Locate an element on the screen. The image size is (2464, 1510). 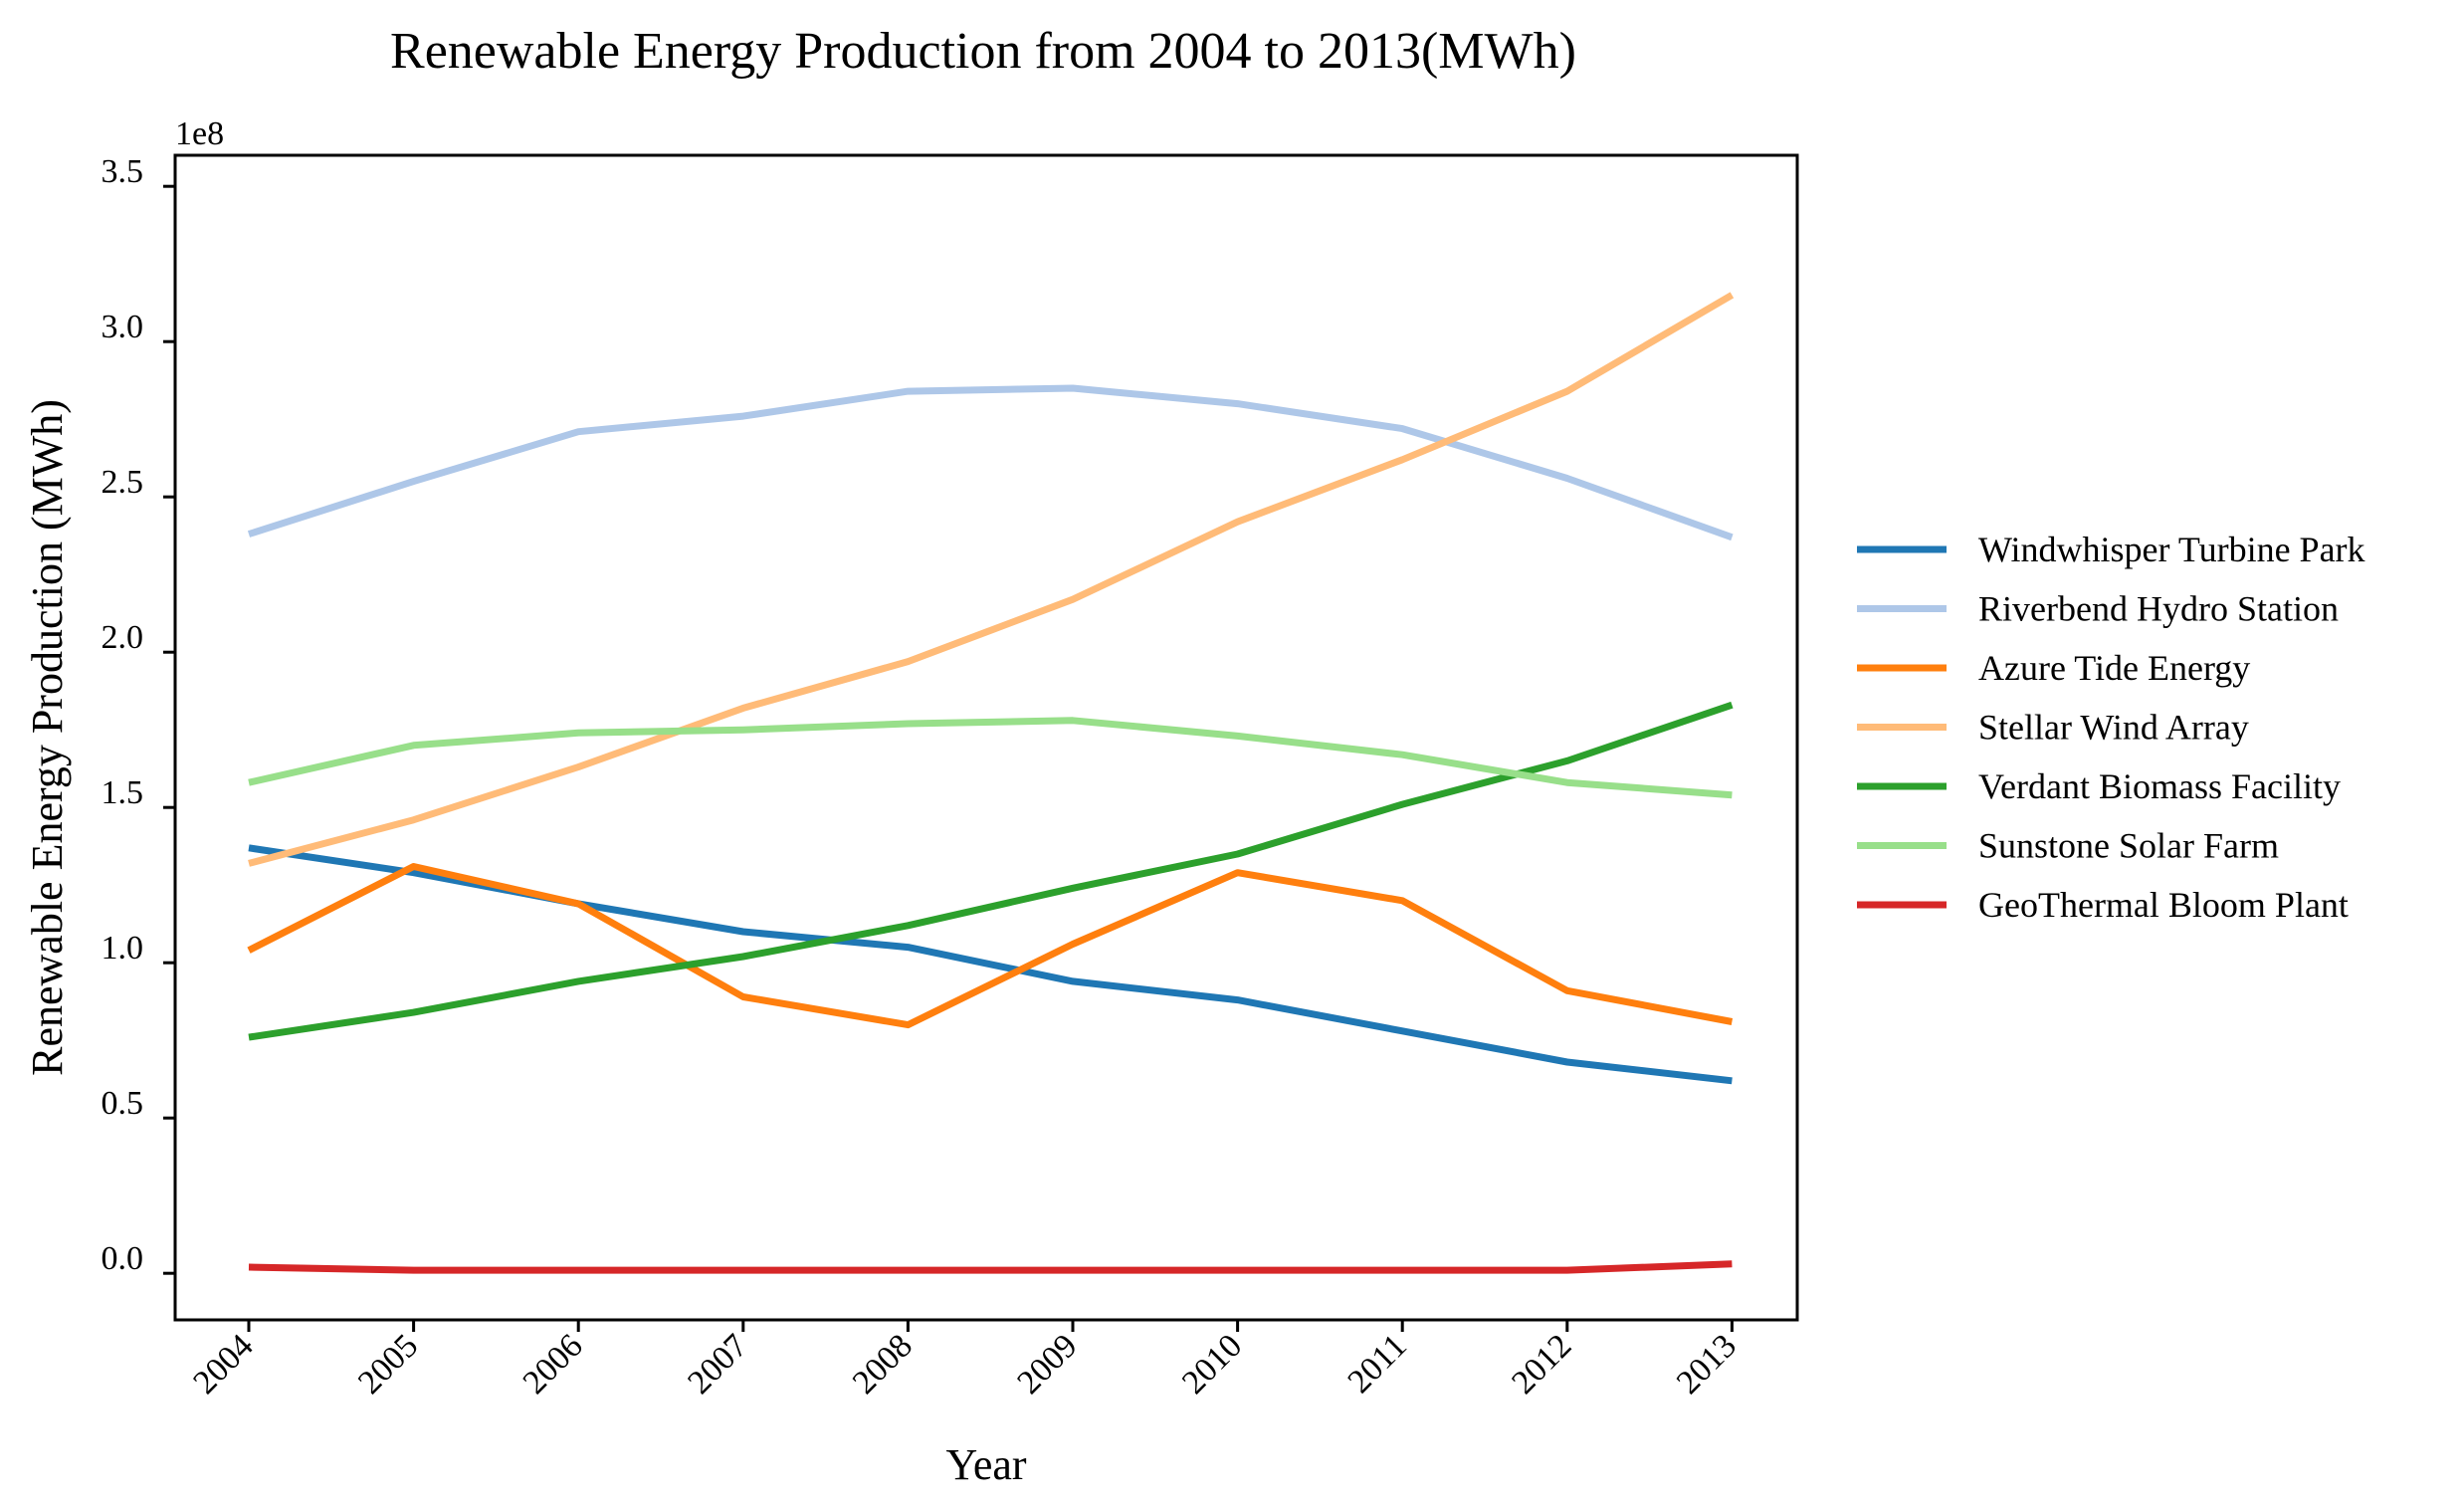
x-tick-label: 2005 is located at coordinates (388, 1364).